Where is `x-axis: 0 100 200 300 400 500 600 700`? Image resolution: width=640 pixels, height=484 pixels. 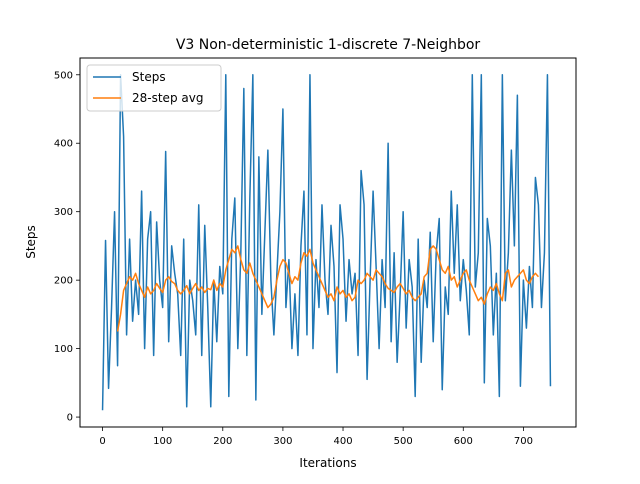 x-axis: 0 100 200 300 400 500 600 700 is located at coordinates (316, 437).